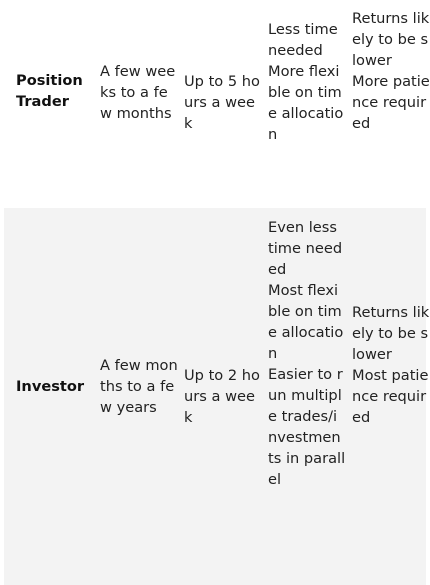 This screenshot has width=430, height=585. I want to click on time-commitment-cell: Up to 5 hours a week, so click(222, 102).